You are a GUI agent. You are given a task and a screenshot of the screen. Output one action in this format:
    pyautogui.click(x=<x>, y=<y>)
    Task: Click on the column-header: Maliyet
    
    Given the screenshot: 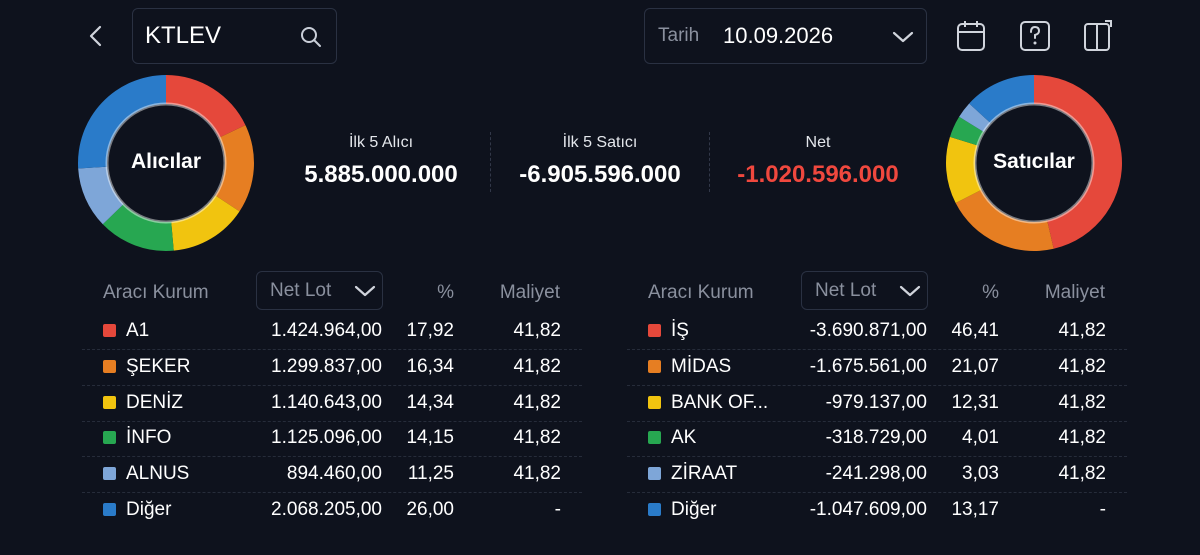 What is the action you would take?
    pyautogui.click(x=529, y=292)
    